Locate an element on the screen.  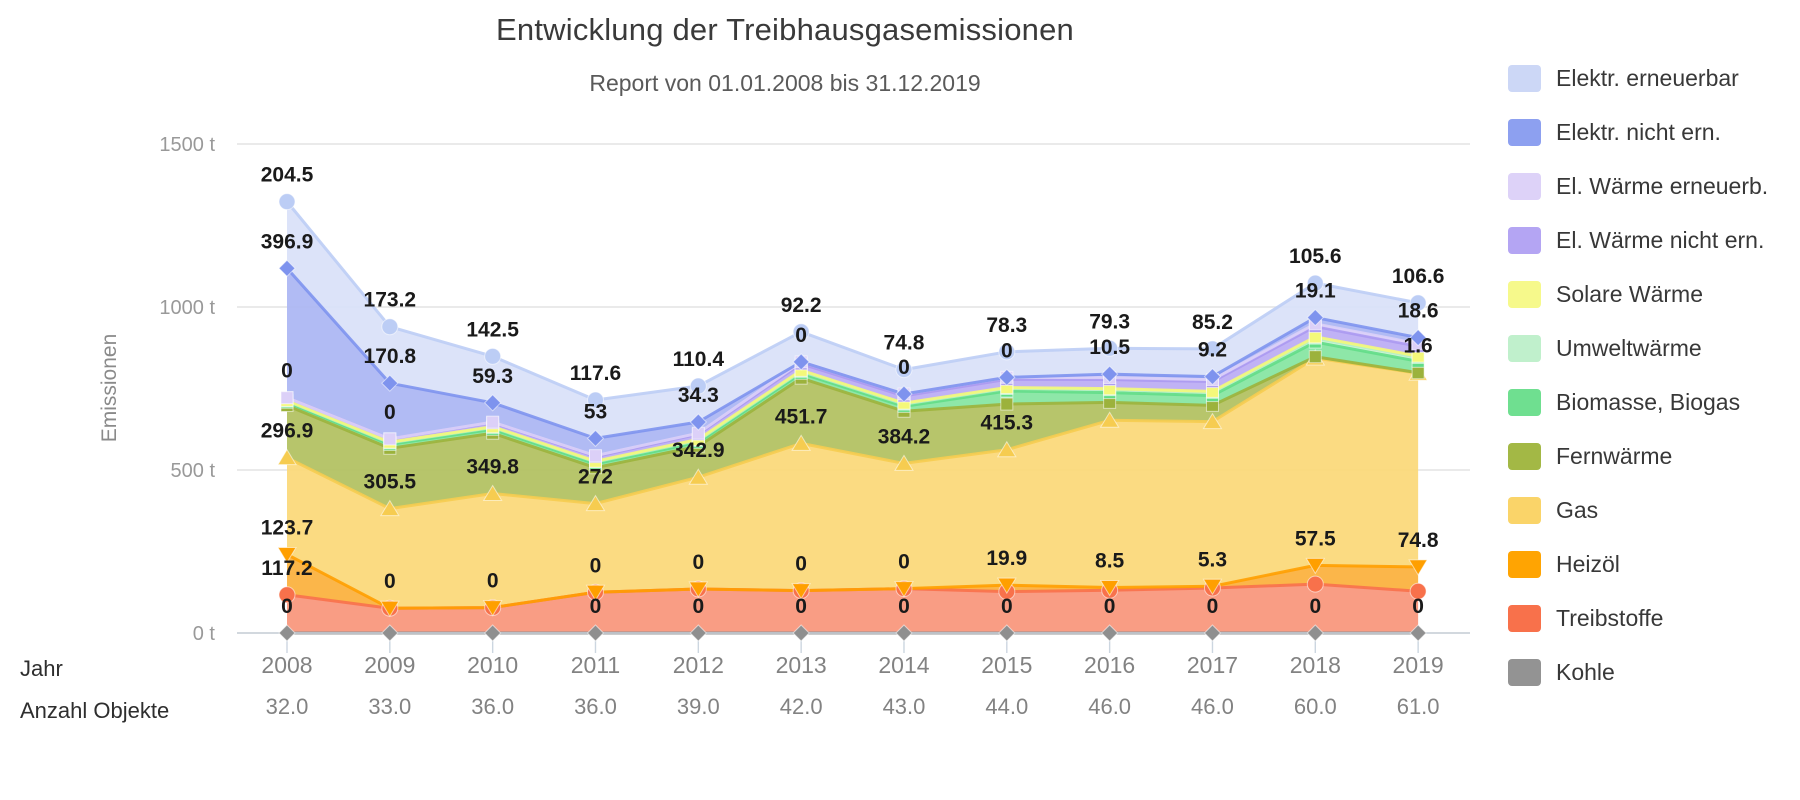
legend-item-fernwaerme: Fernwärme is located at coordinates (1638, 456).